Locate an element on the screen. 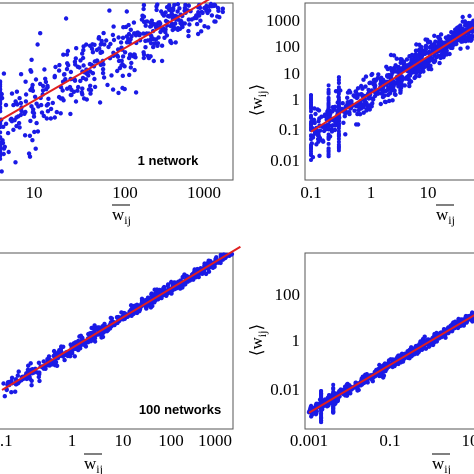 The image size is (474, 474). y-axis-label-text: ⟨wij⟩ is located at coordinates (258, 340).